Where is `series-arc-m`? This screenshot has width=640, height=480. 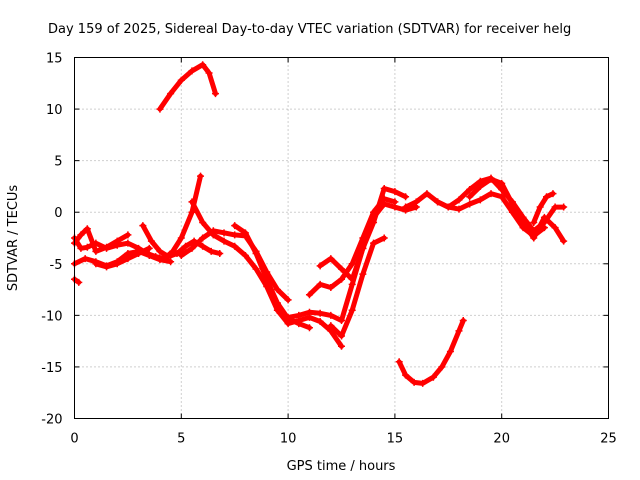 series-arc-m is located at coordinates (357, 287).